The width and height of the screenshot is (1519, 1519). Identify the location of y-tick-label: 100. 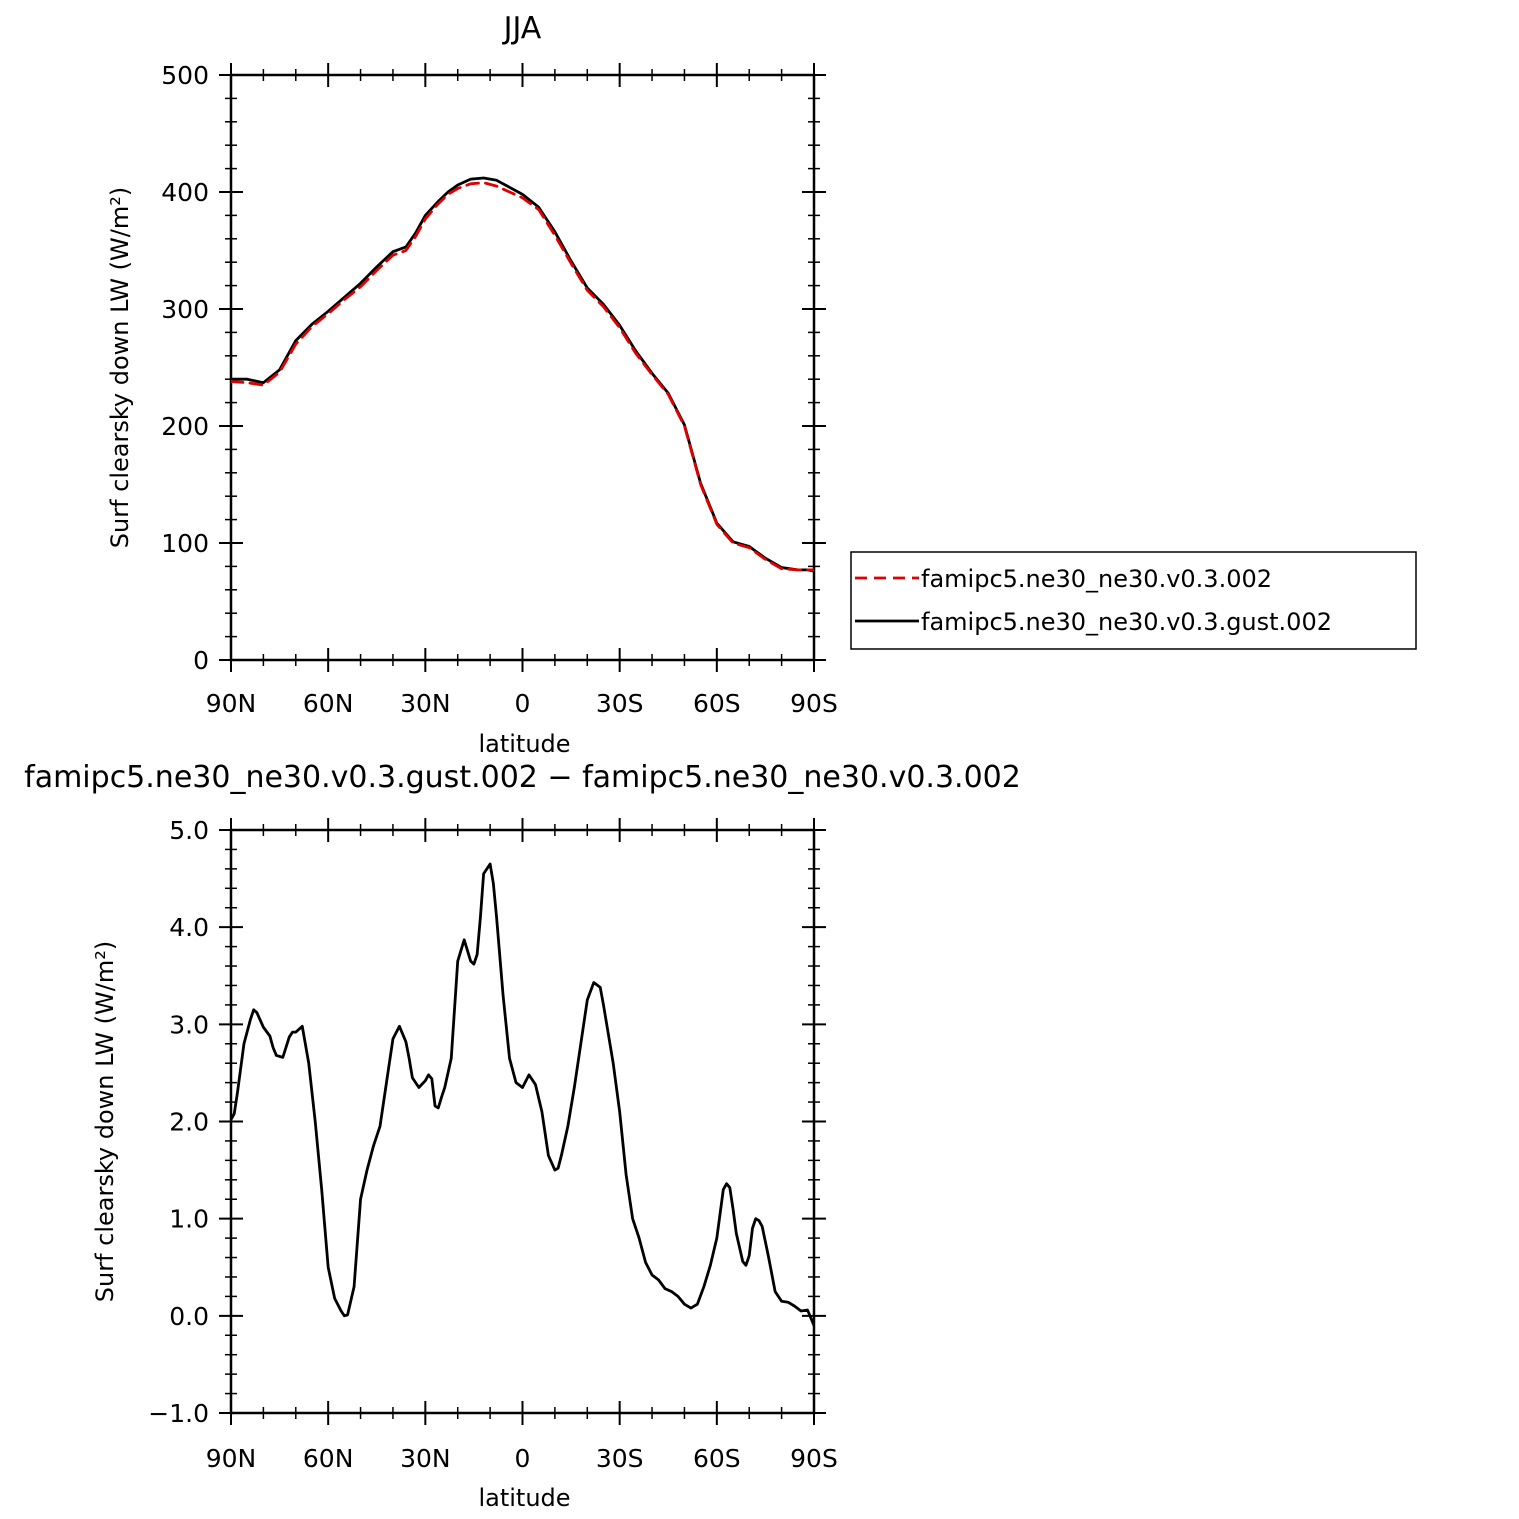
(185, 543).